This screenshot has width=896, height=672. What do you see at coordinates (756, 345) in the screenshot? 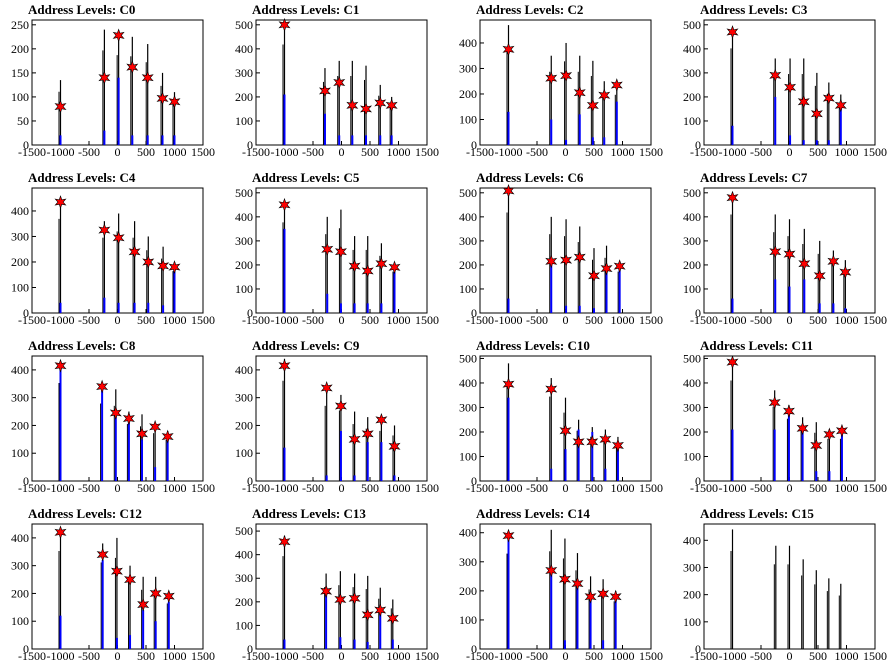
I see `chart-title: Address Levels: C11` at bounding box center [756, 345].